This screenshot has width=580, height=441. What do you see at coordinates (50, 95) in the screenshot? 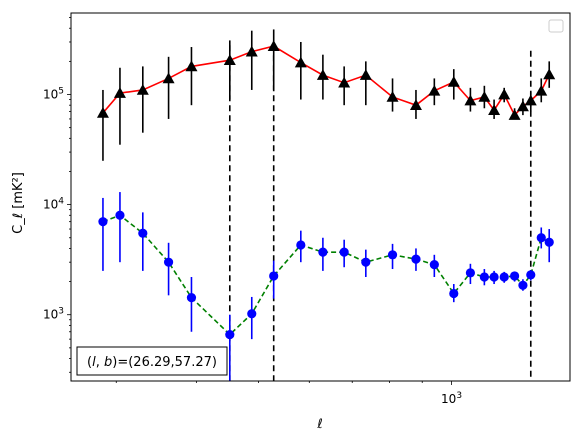
I see `ytick-label-100000-base: 10` at bounding box center [50, 95].